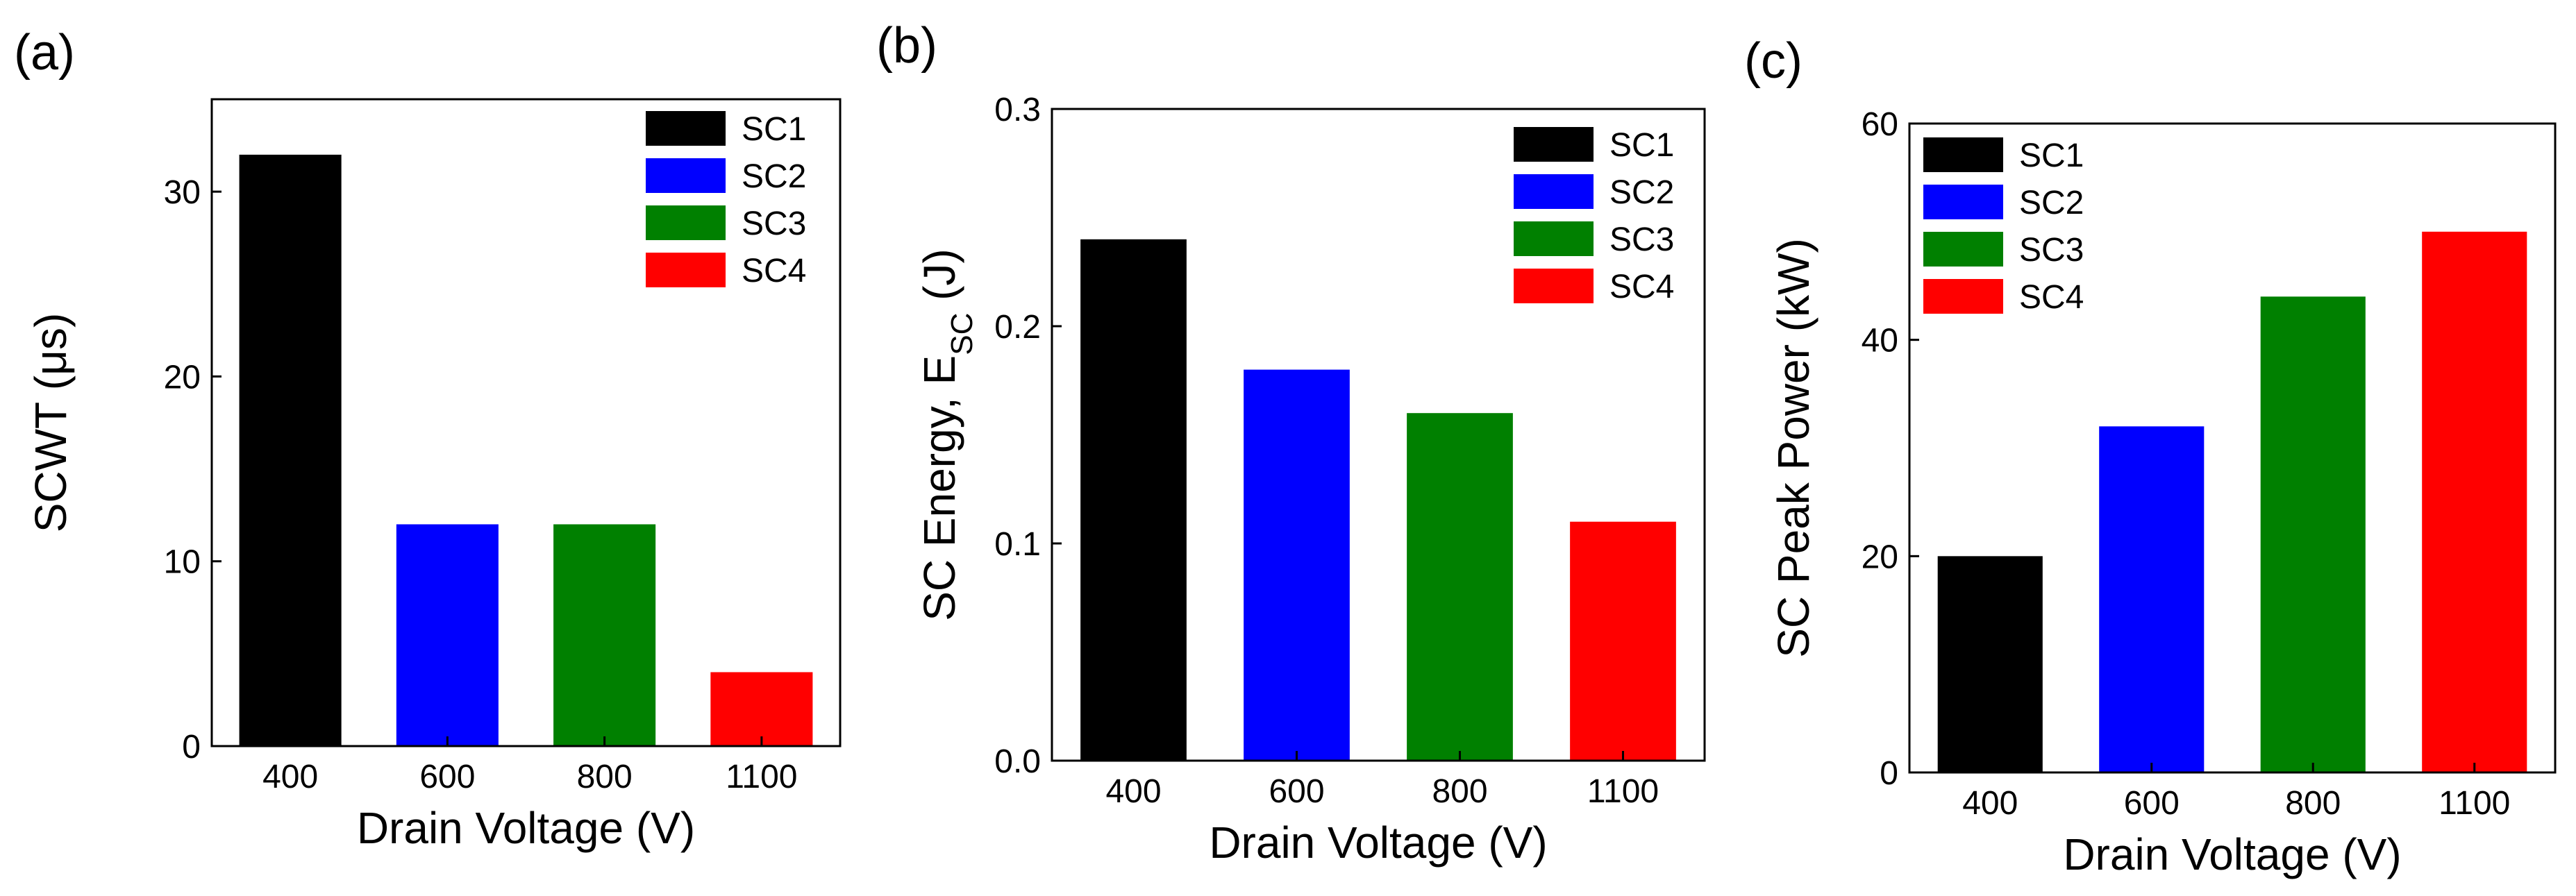 This screenshot has width=2576, height=896. Describe the element at coordinates (1773, 61) in the screenshot. I see `panel-label: (c)` at that location.